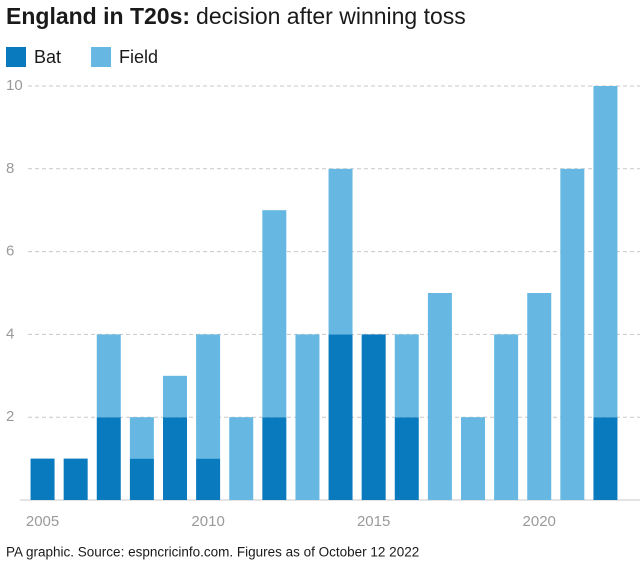 The width and height of the screenshot is (640, 575). Describe the element at coordinates (47, 57) in the screenshot. I see `legend-label: Bat` at that location.